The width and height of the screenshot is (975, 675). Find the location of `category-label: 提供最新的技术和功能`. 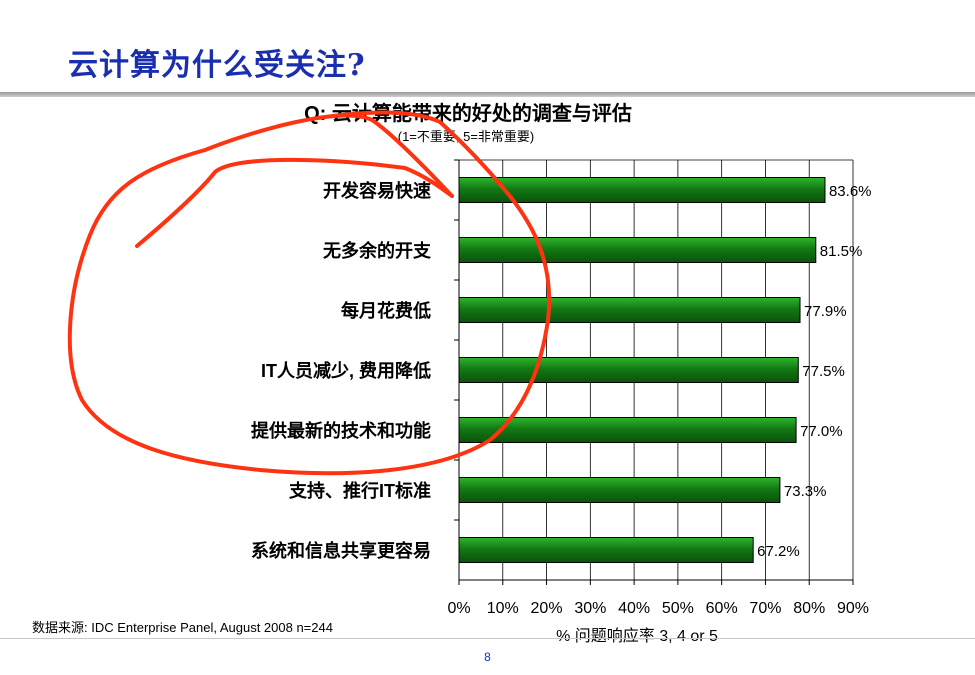

category-label: 提供最新的技术和功能 is located at coordinates (341, 430).